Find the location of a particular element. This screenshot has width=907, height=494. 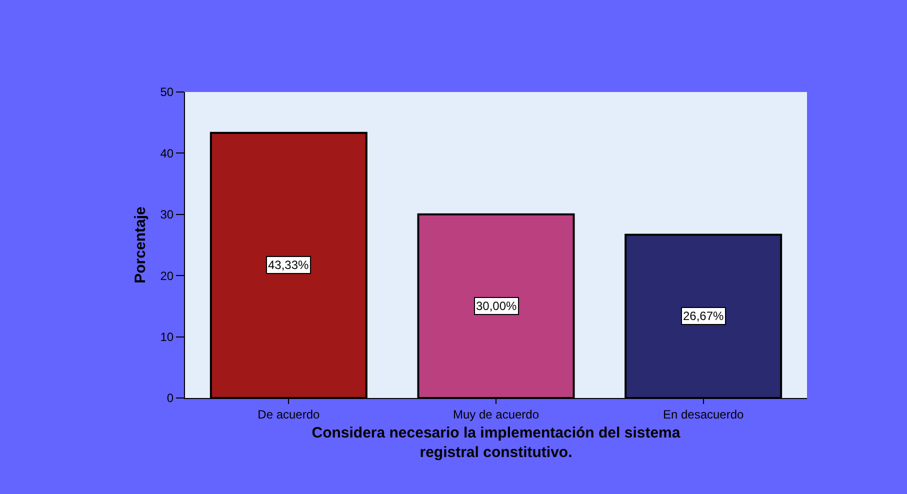

y-tick-label: 40 is located at coordinates (167, 153).